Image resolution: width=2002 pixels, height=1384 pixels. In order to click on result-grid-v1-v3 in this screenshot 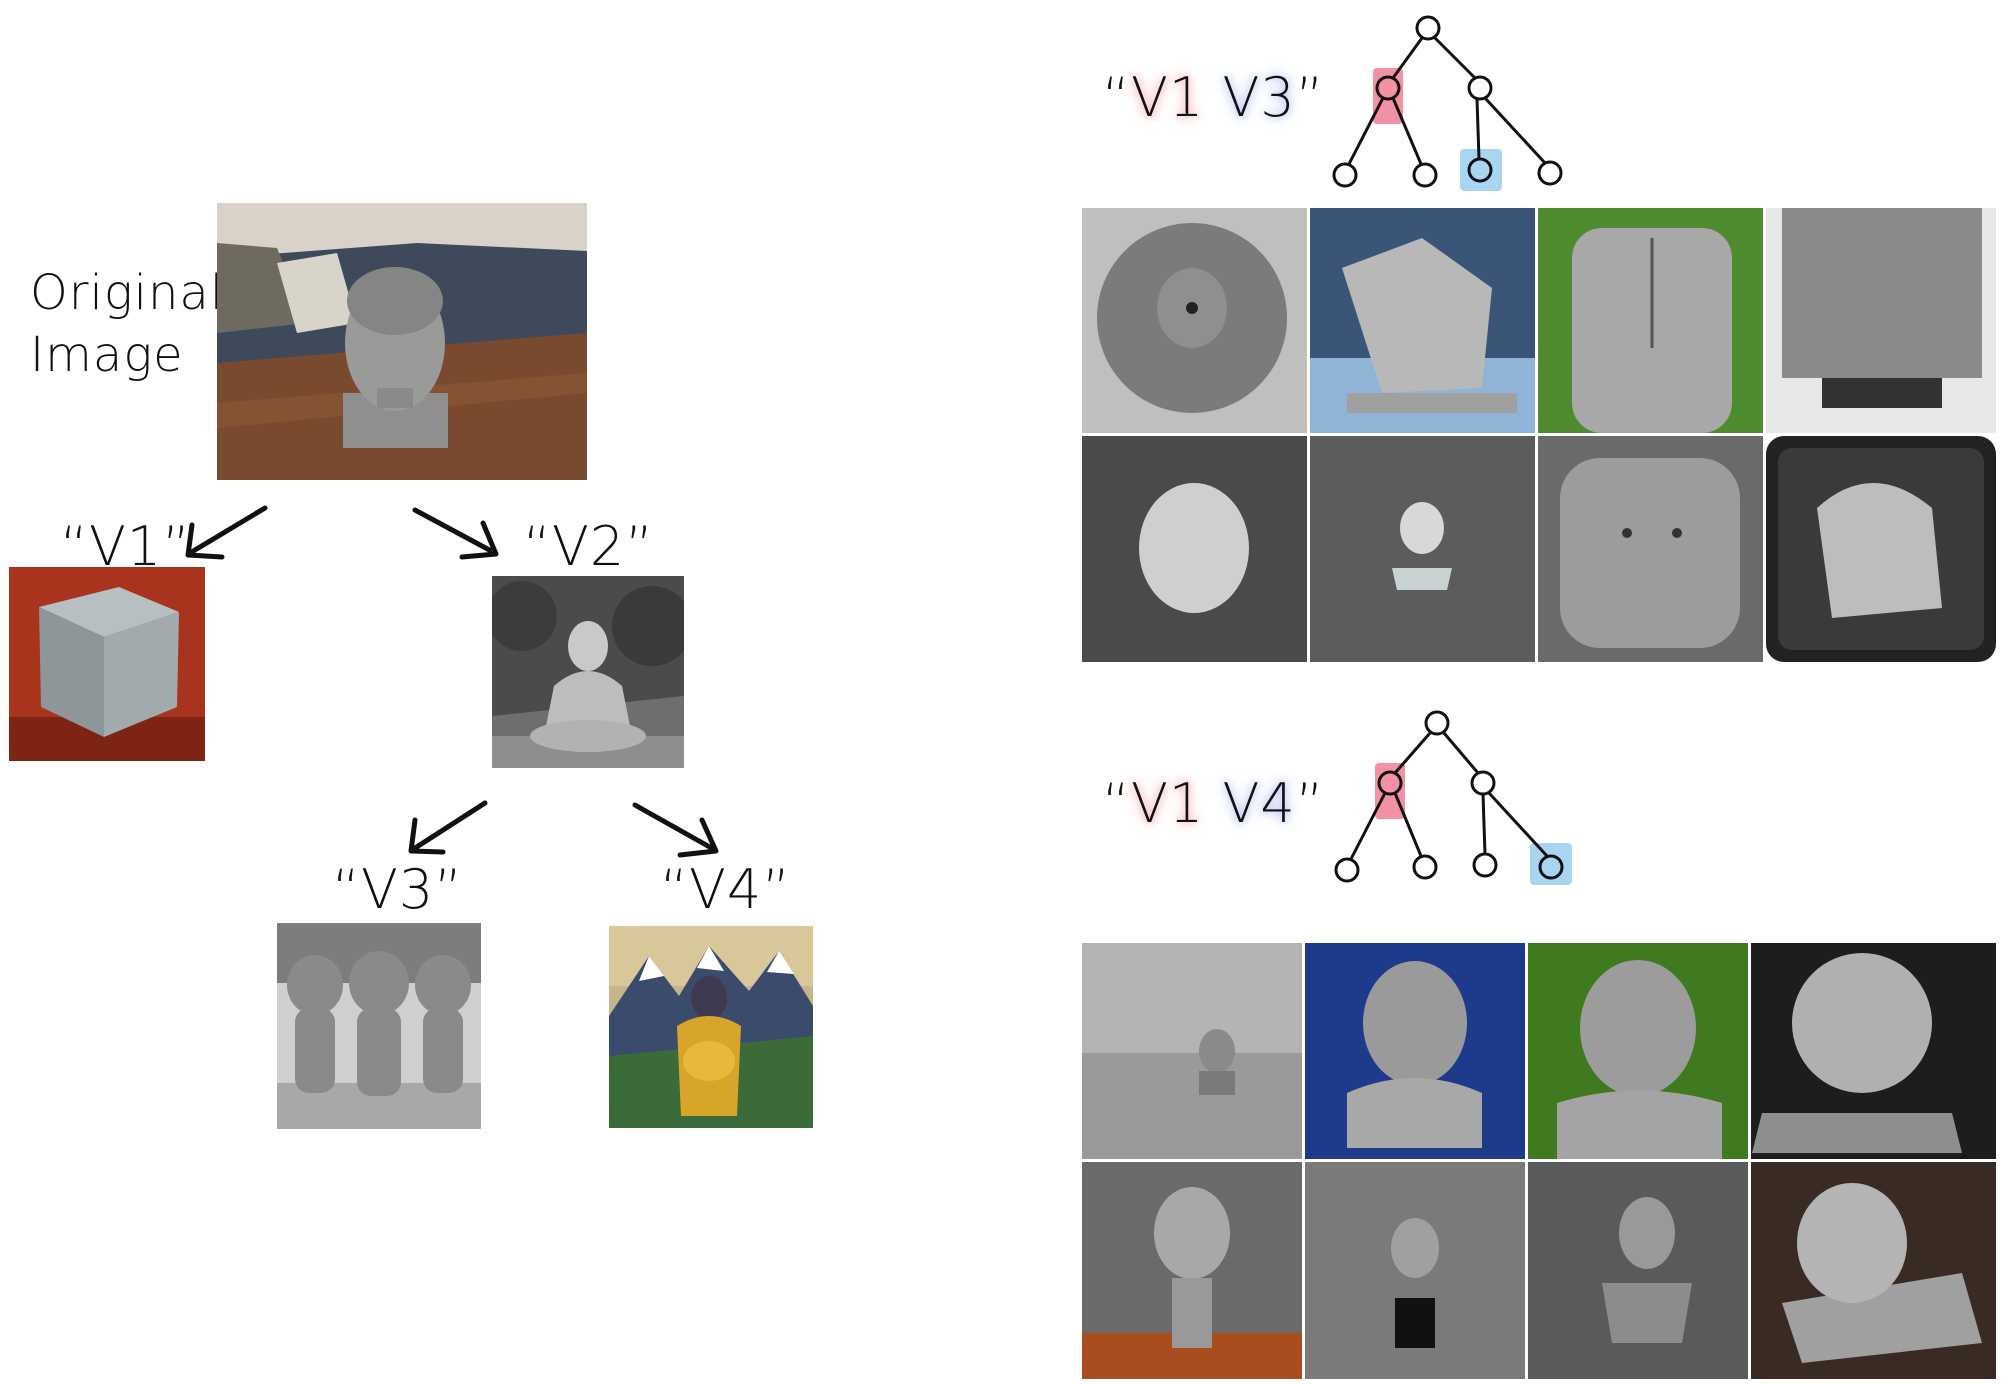, I will do `click(1539, 435)`.